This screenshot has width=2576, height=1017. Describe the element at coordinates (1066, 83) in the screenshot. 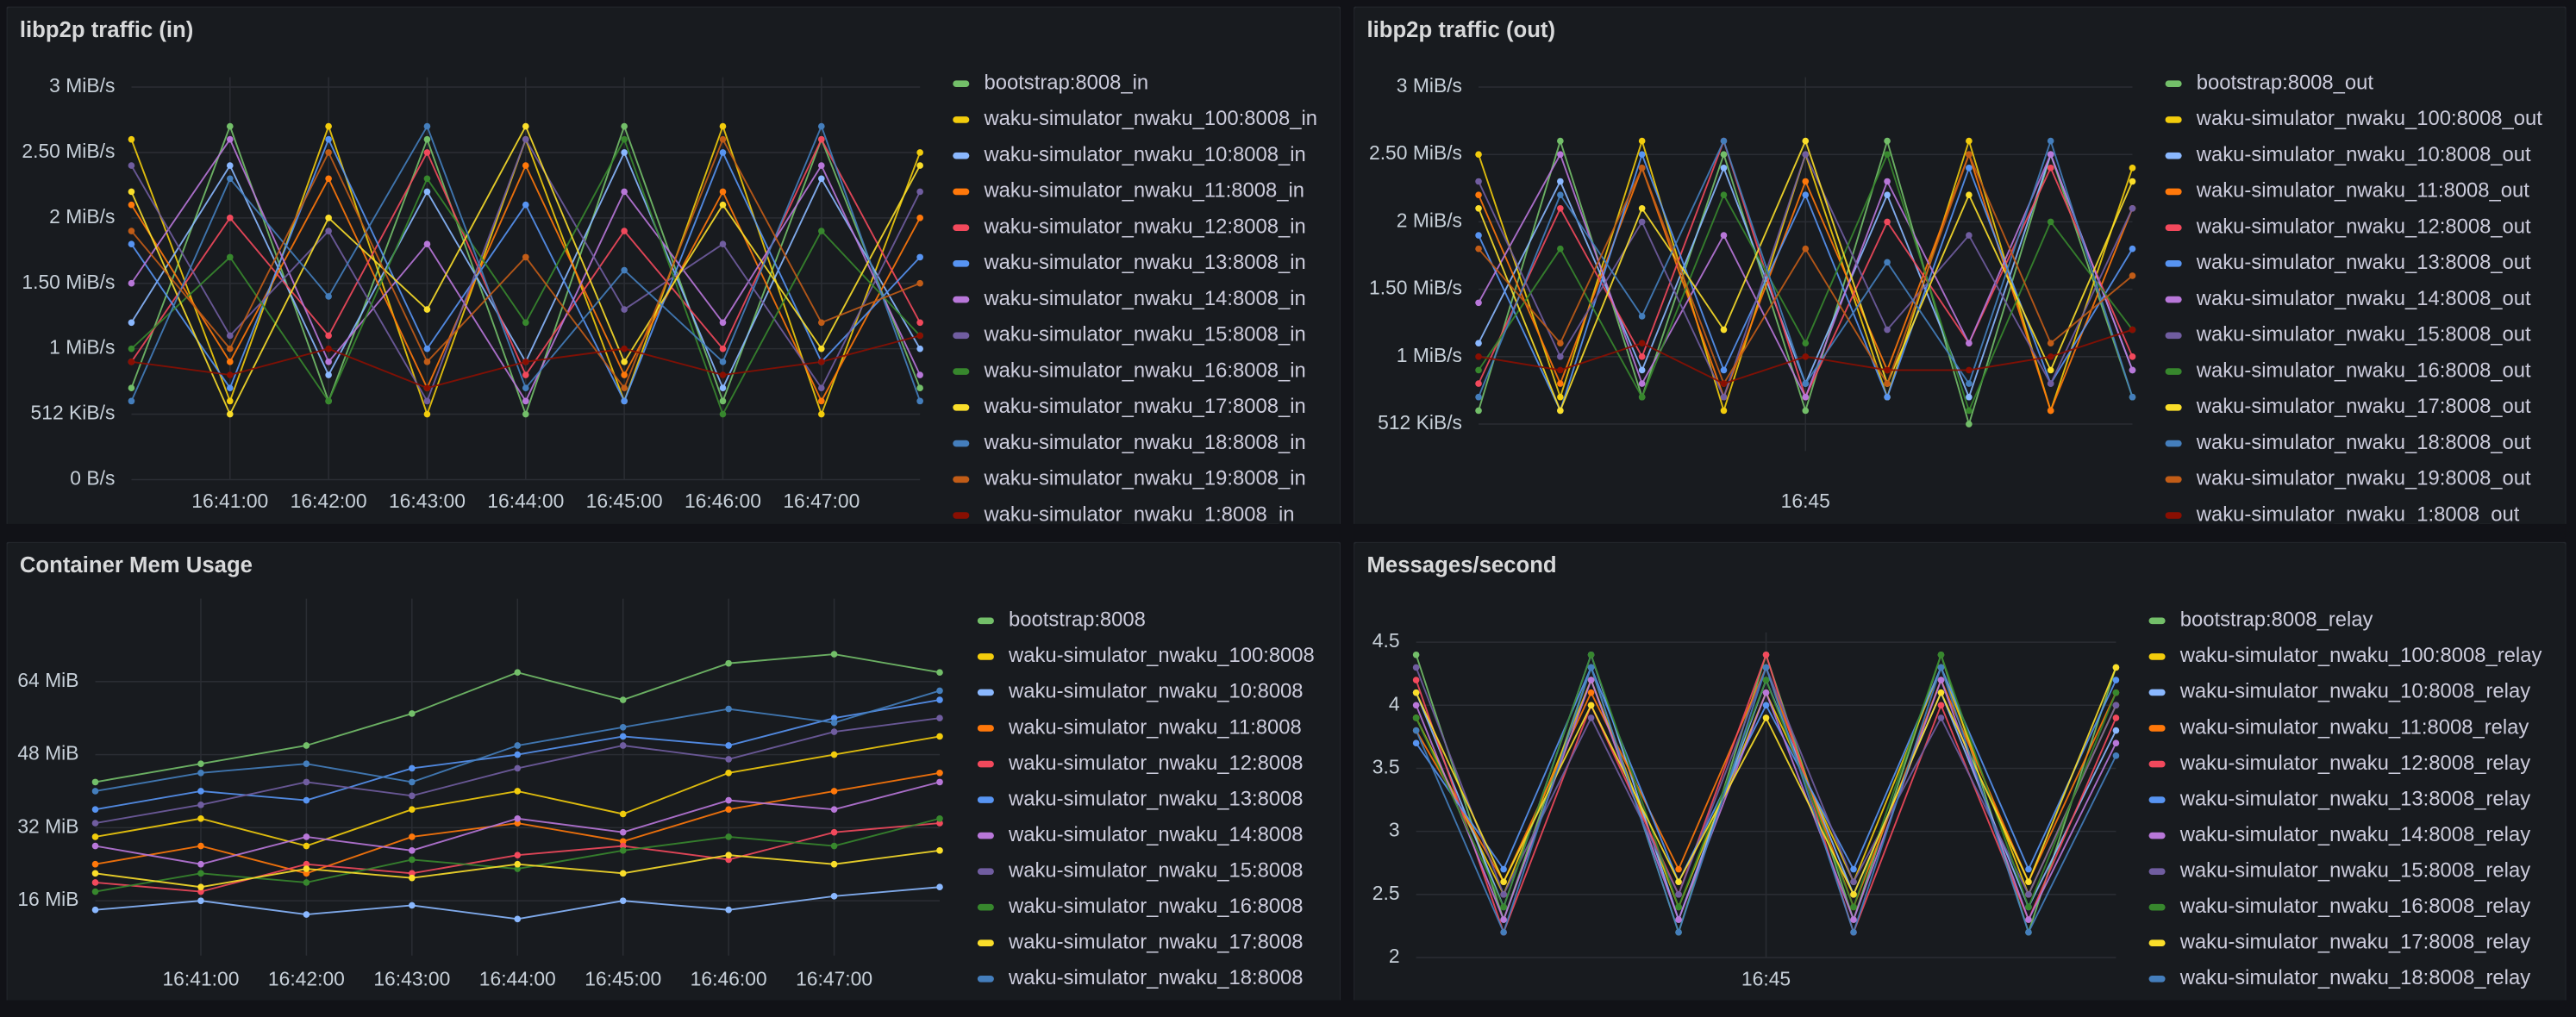

I see `legend-label: bootstrap:8008_in` at that location.